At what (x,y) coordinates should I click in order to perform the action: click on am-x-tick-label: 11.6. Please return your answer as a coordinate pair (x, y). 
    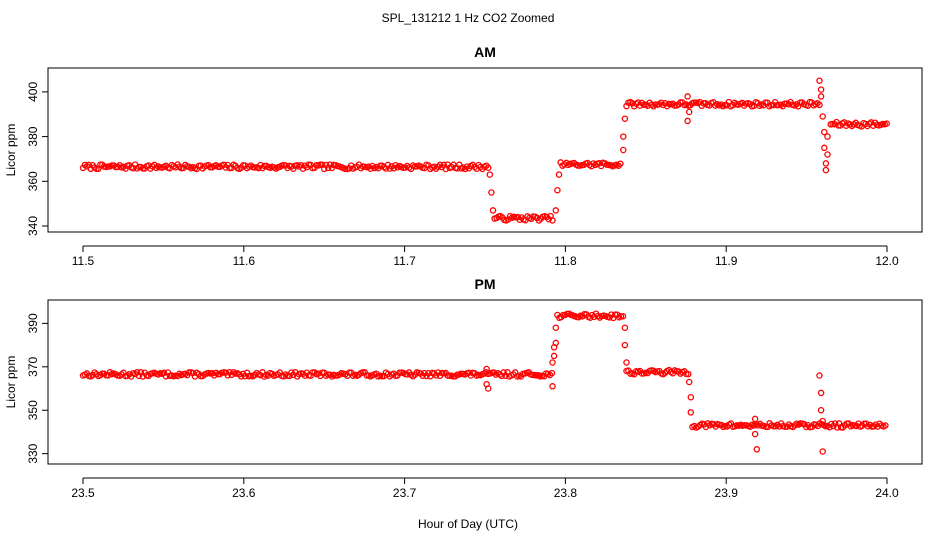
    Looking at the image, I should click on (244, 261).